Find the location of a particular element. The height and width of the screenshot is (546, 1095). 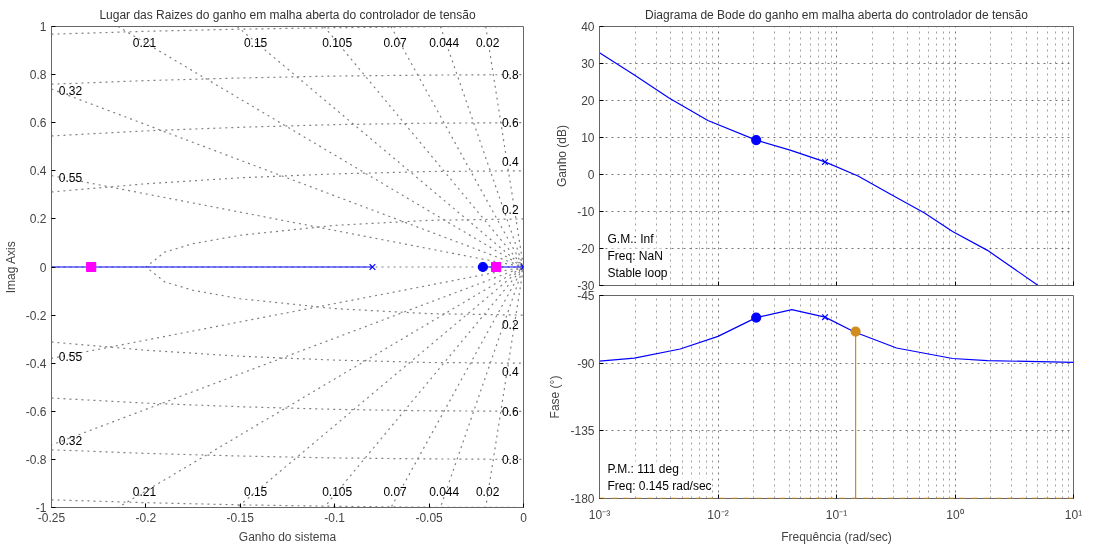

y-tick-label: 10 is located at coordinates (588, 138).